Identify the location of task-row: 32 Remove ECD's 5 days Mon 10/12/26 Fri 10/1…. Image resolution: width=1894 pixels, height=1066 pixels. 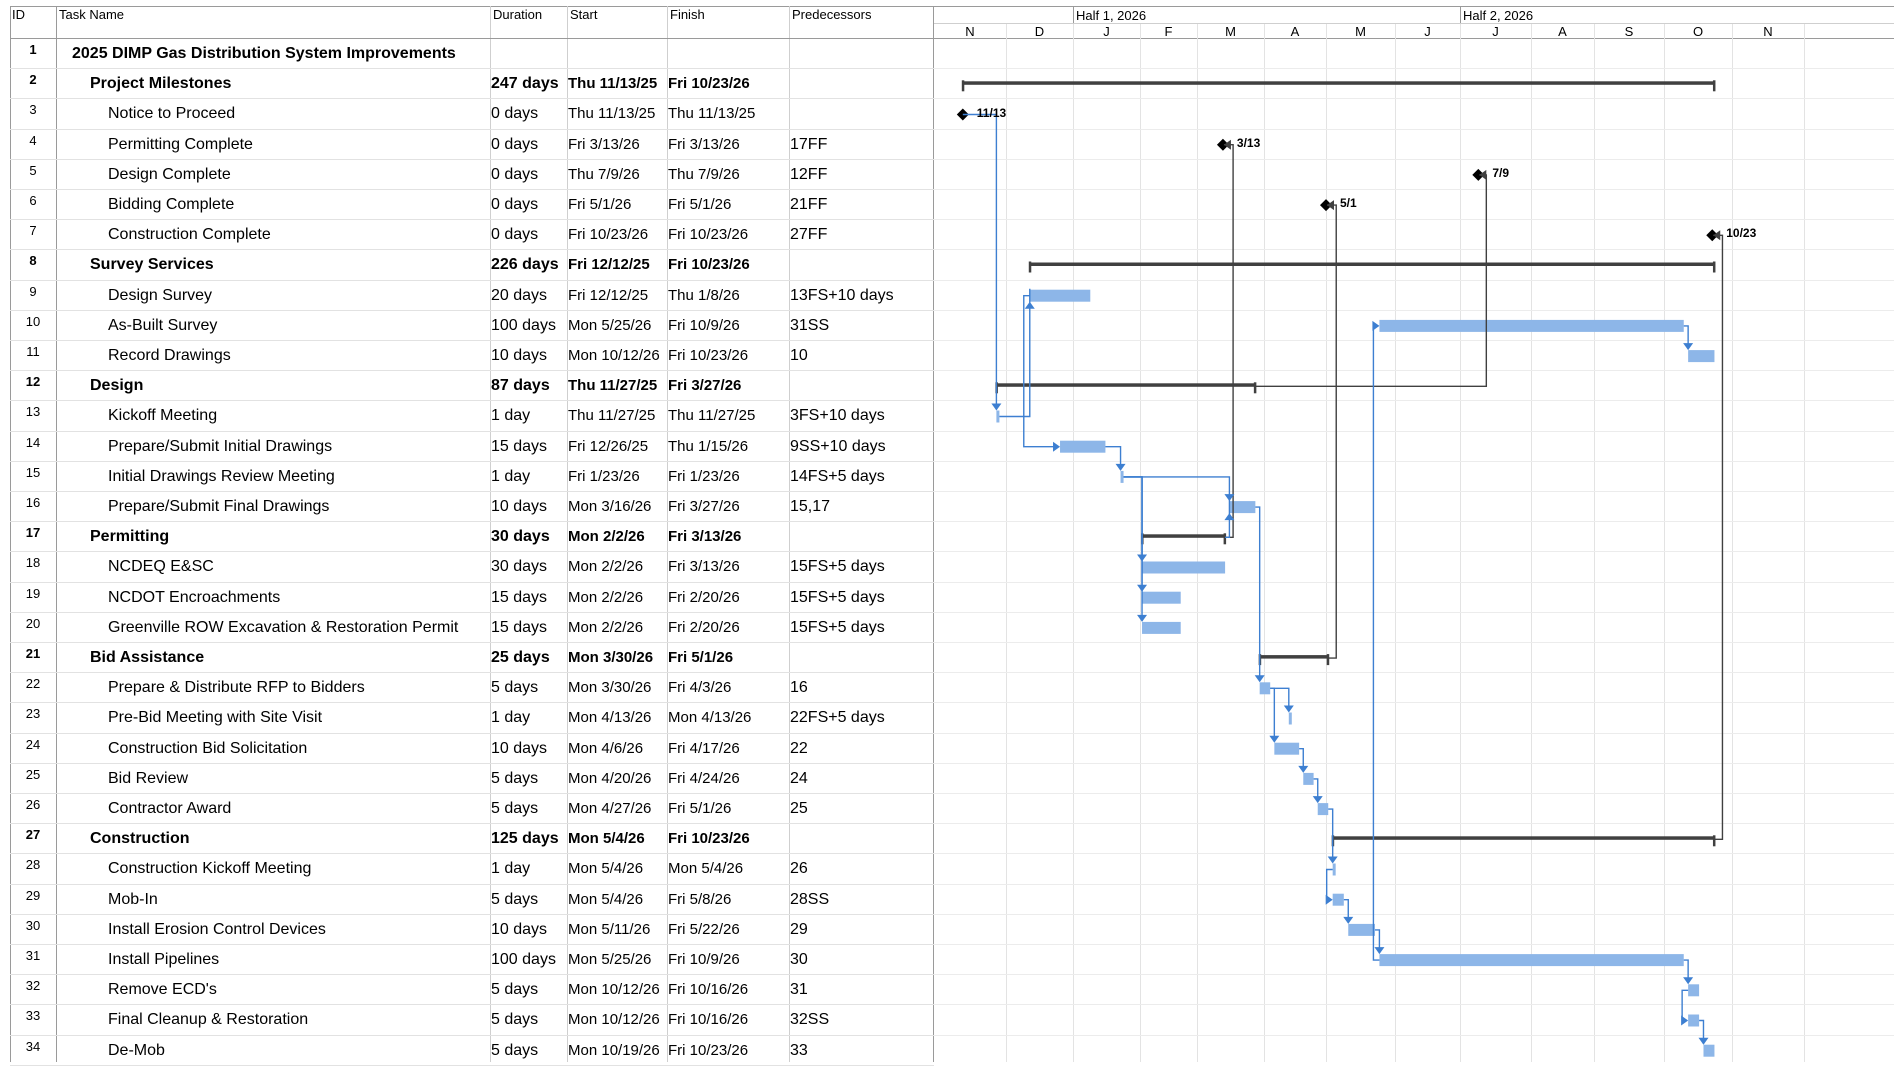
(472, 990).